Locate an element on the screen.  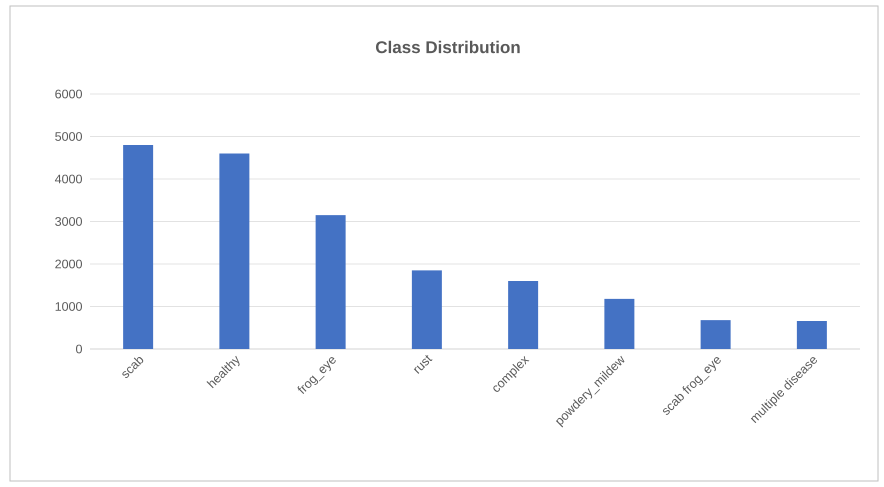
y-tick-label: 1000 is located at coordinates (69, 306).